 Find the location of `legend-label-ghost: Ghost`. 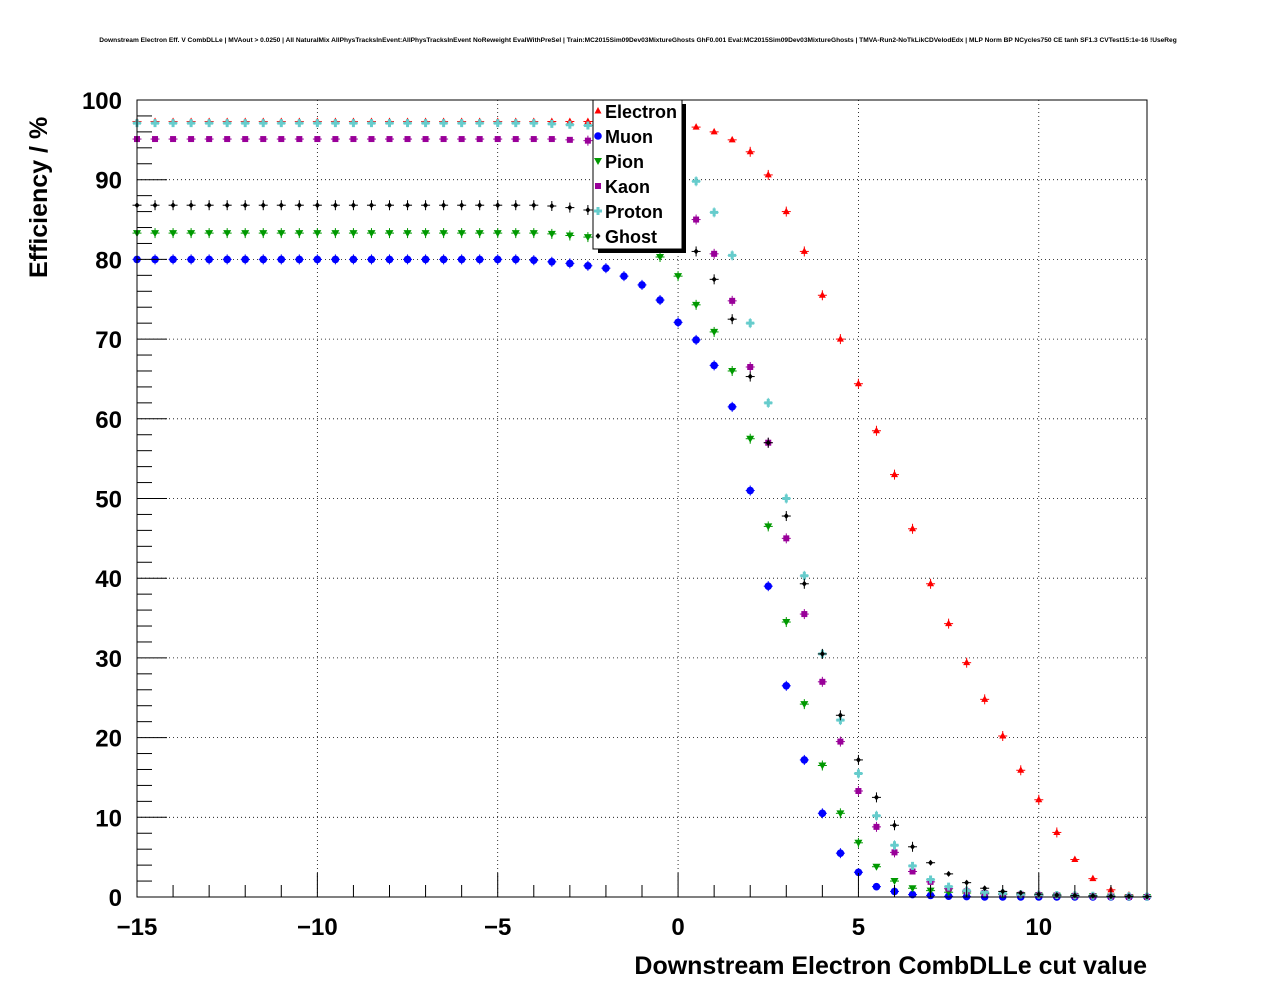

legend-label-ghost: Ghost is located at coordinates (631, 237).